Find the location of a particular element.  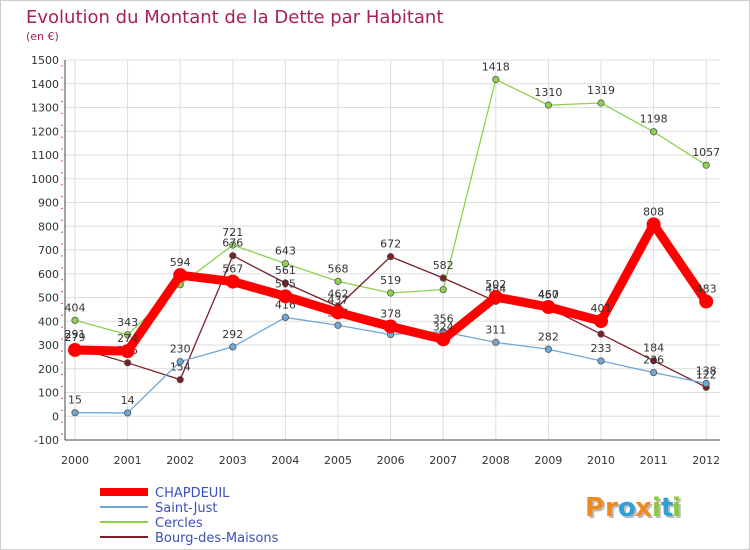

x-tick-label: 2003 is located at coordinates (233, 460).